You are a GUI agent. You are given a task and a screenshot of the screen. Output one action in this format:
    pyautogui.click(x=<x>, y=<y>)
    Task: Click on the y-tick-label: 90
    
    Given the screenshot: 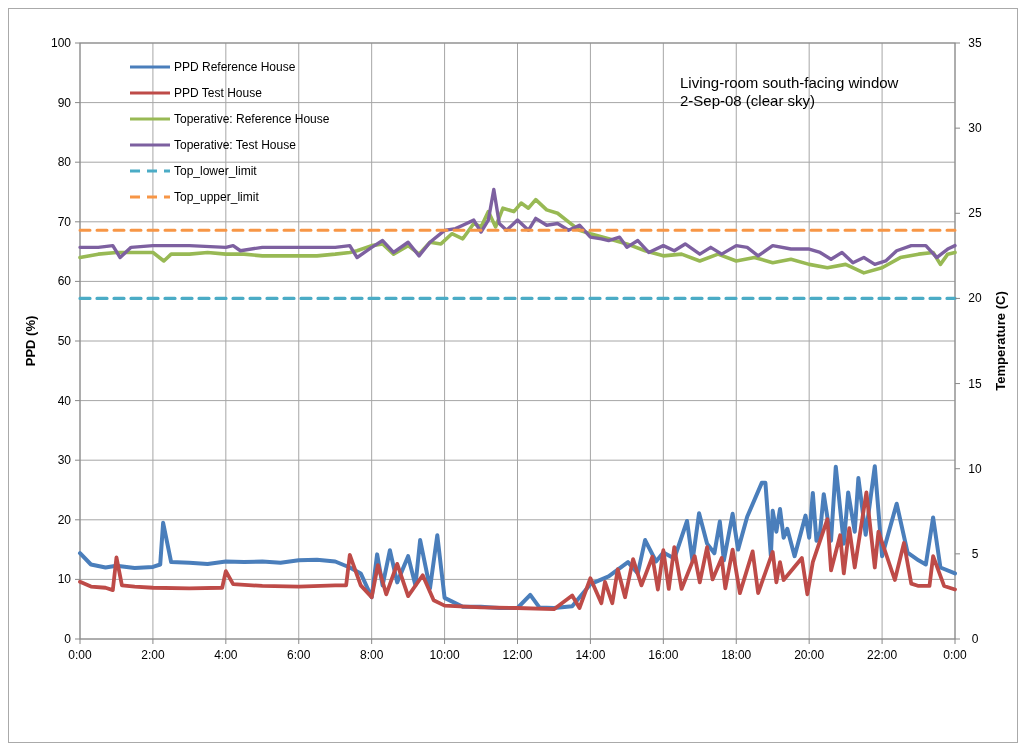 What is the action you would take?
    pyautogui.click(x=64, y=102)
    